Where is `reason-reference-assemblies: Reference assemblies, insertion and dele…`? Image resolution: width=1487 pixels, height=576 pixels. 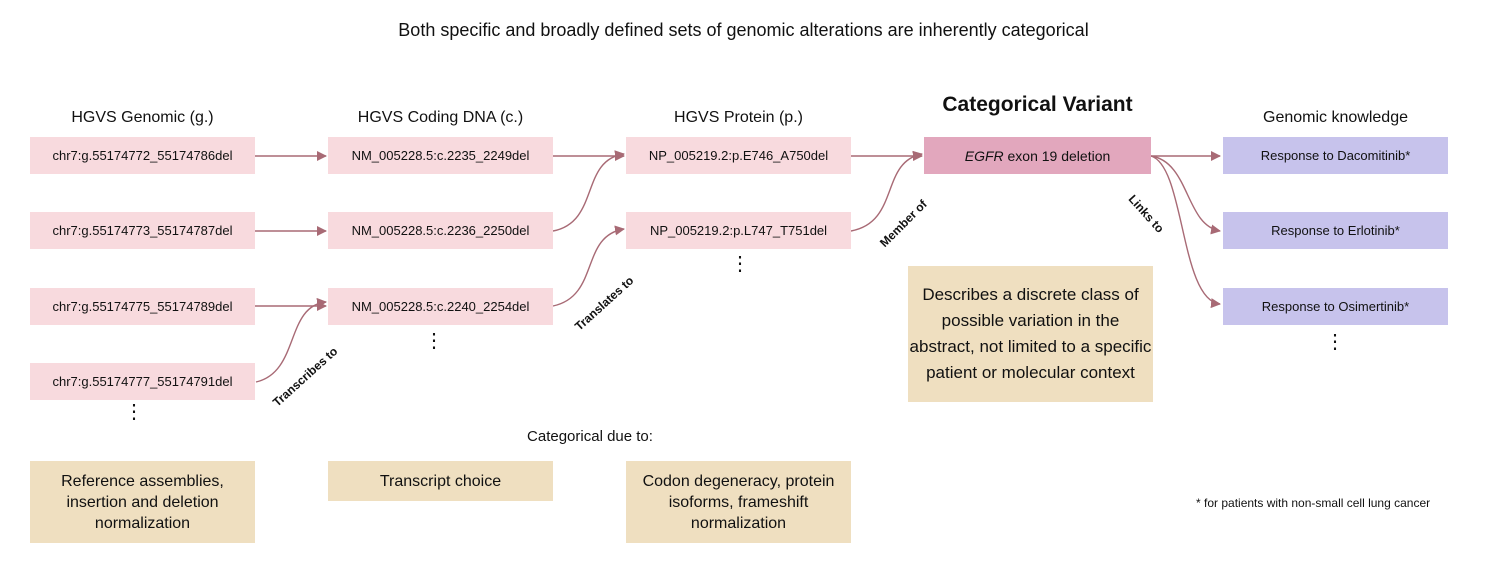
reason-reference-assemblies: Reference assemblies, insertion and dele… is located at coordinates (142, 502).